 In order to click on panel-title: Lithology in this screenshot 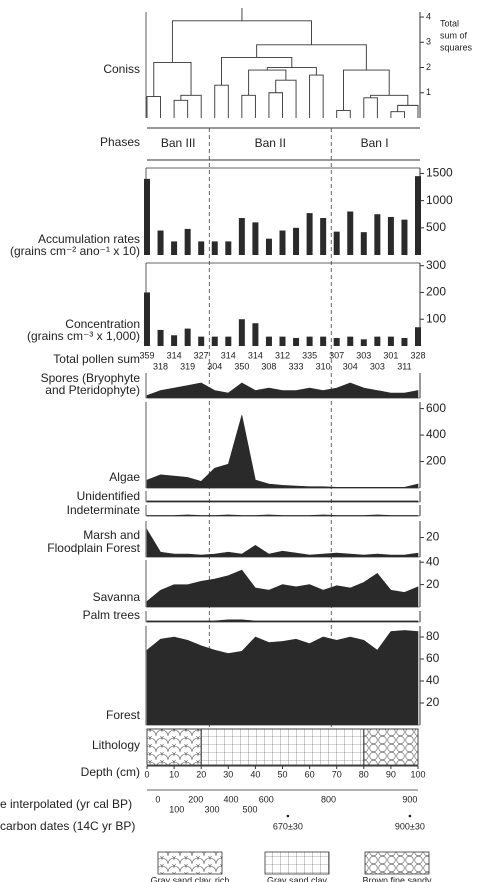, I will do `click(116, 745)`.